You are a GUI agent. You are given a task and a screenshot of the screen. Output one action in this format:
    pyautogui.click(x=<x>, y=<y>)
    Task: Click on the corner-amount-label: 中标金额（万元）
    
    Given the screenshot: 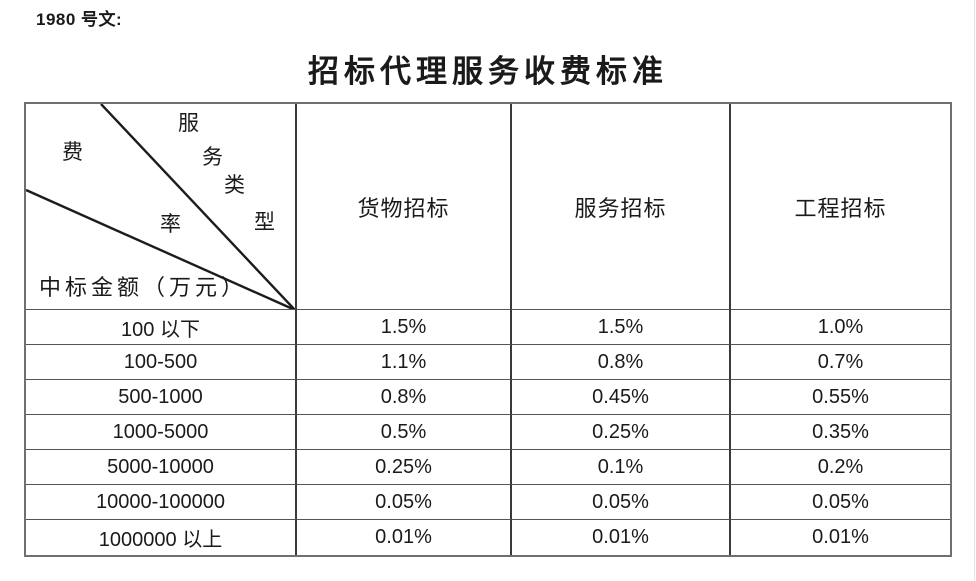 What is the action you would take?
    pyautogui.click(x=143, y=287)
    